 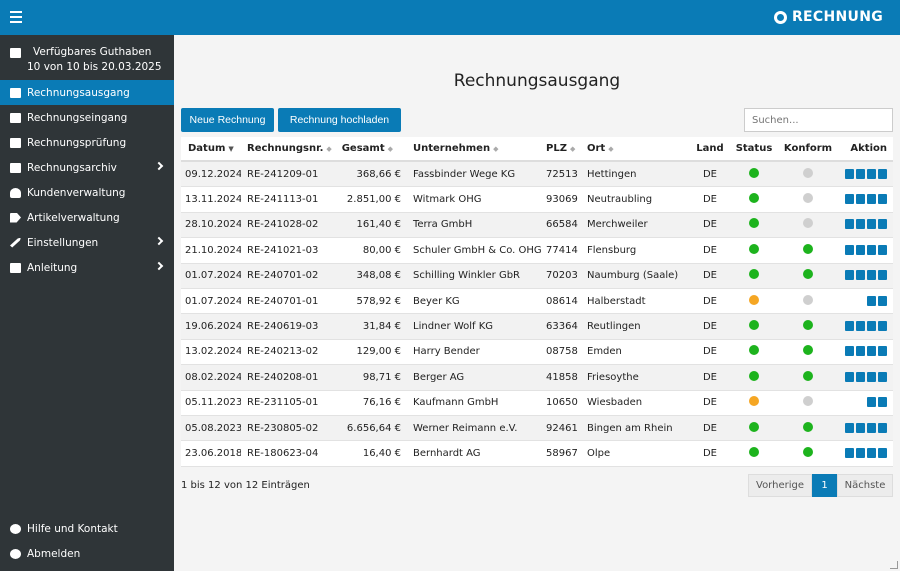 What do you see at coordinates (290, 148) in the screenshot?
I see `column-header: Rechnungsnr. ◆` at bounding box center [290, 148].